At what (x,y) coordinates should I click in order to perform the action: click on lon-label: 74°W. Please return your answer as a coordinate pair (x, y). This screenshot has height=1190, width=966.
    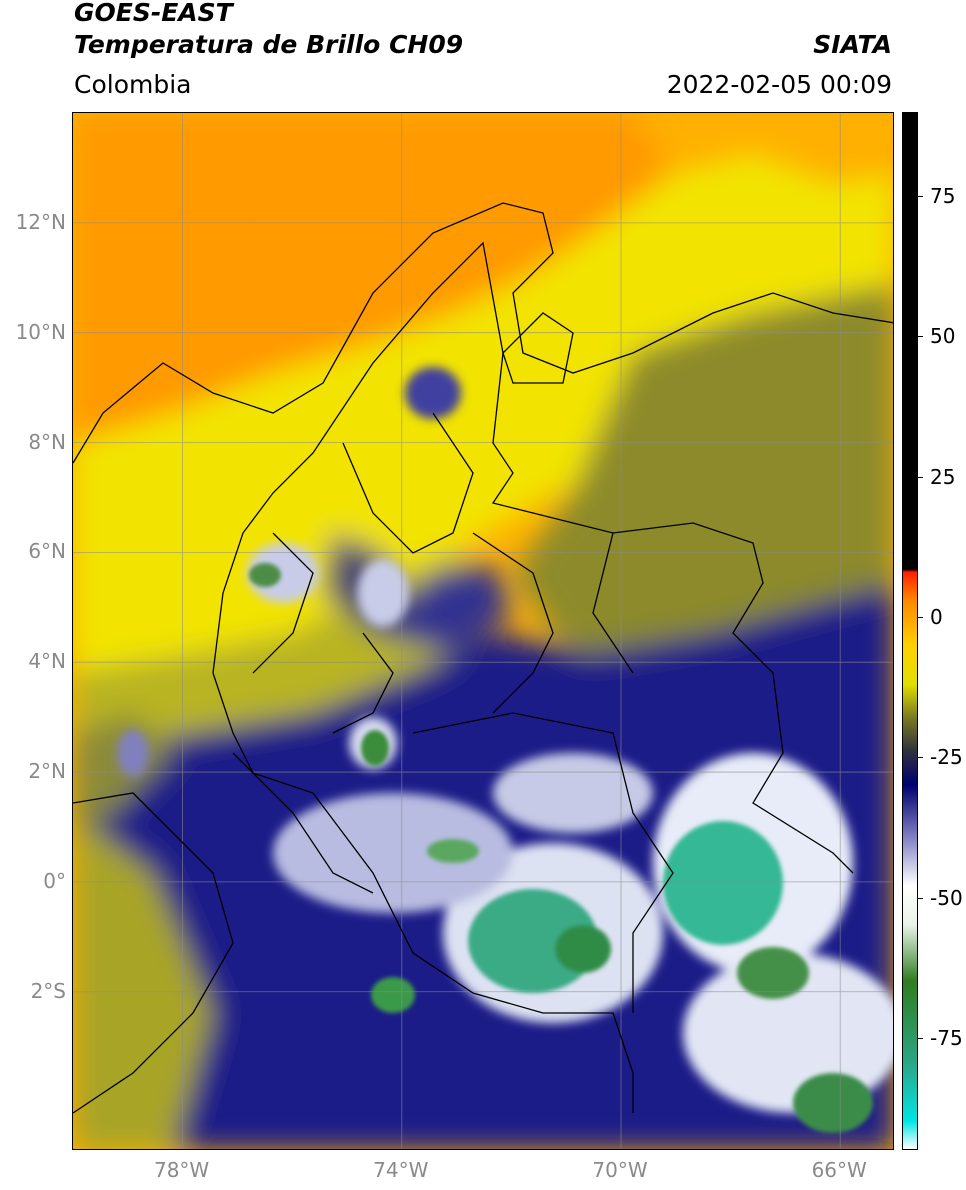
    Looking at the image, I should click on (401, 1170).